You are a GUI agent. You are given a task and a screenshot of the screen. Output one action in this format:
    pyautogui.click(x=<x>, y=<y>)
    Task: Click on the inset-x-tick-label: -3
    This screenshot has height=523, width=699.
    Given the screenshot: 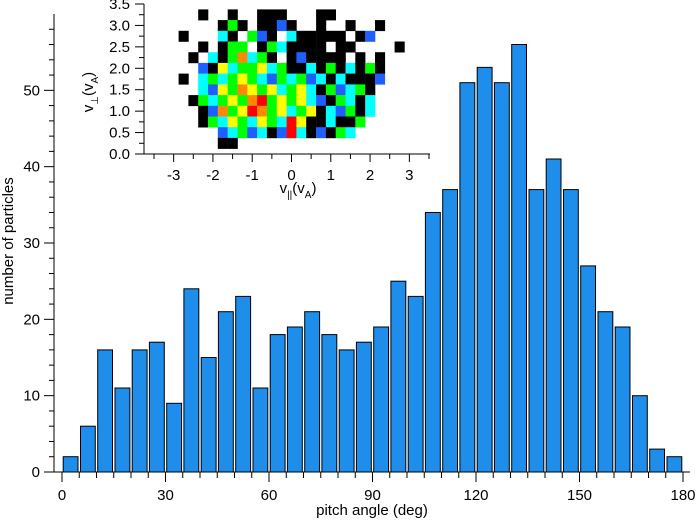 What is the action you would take?
    pyautogui.click(x=173, y=175)
    